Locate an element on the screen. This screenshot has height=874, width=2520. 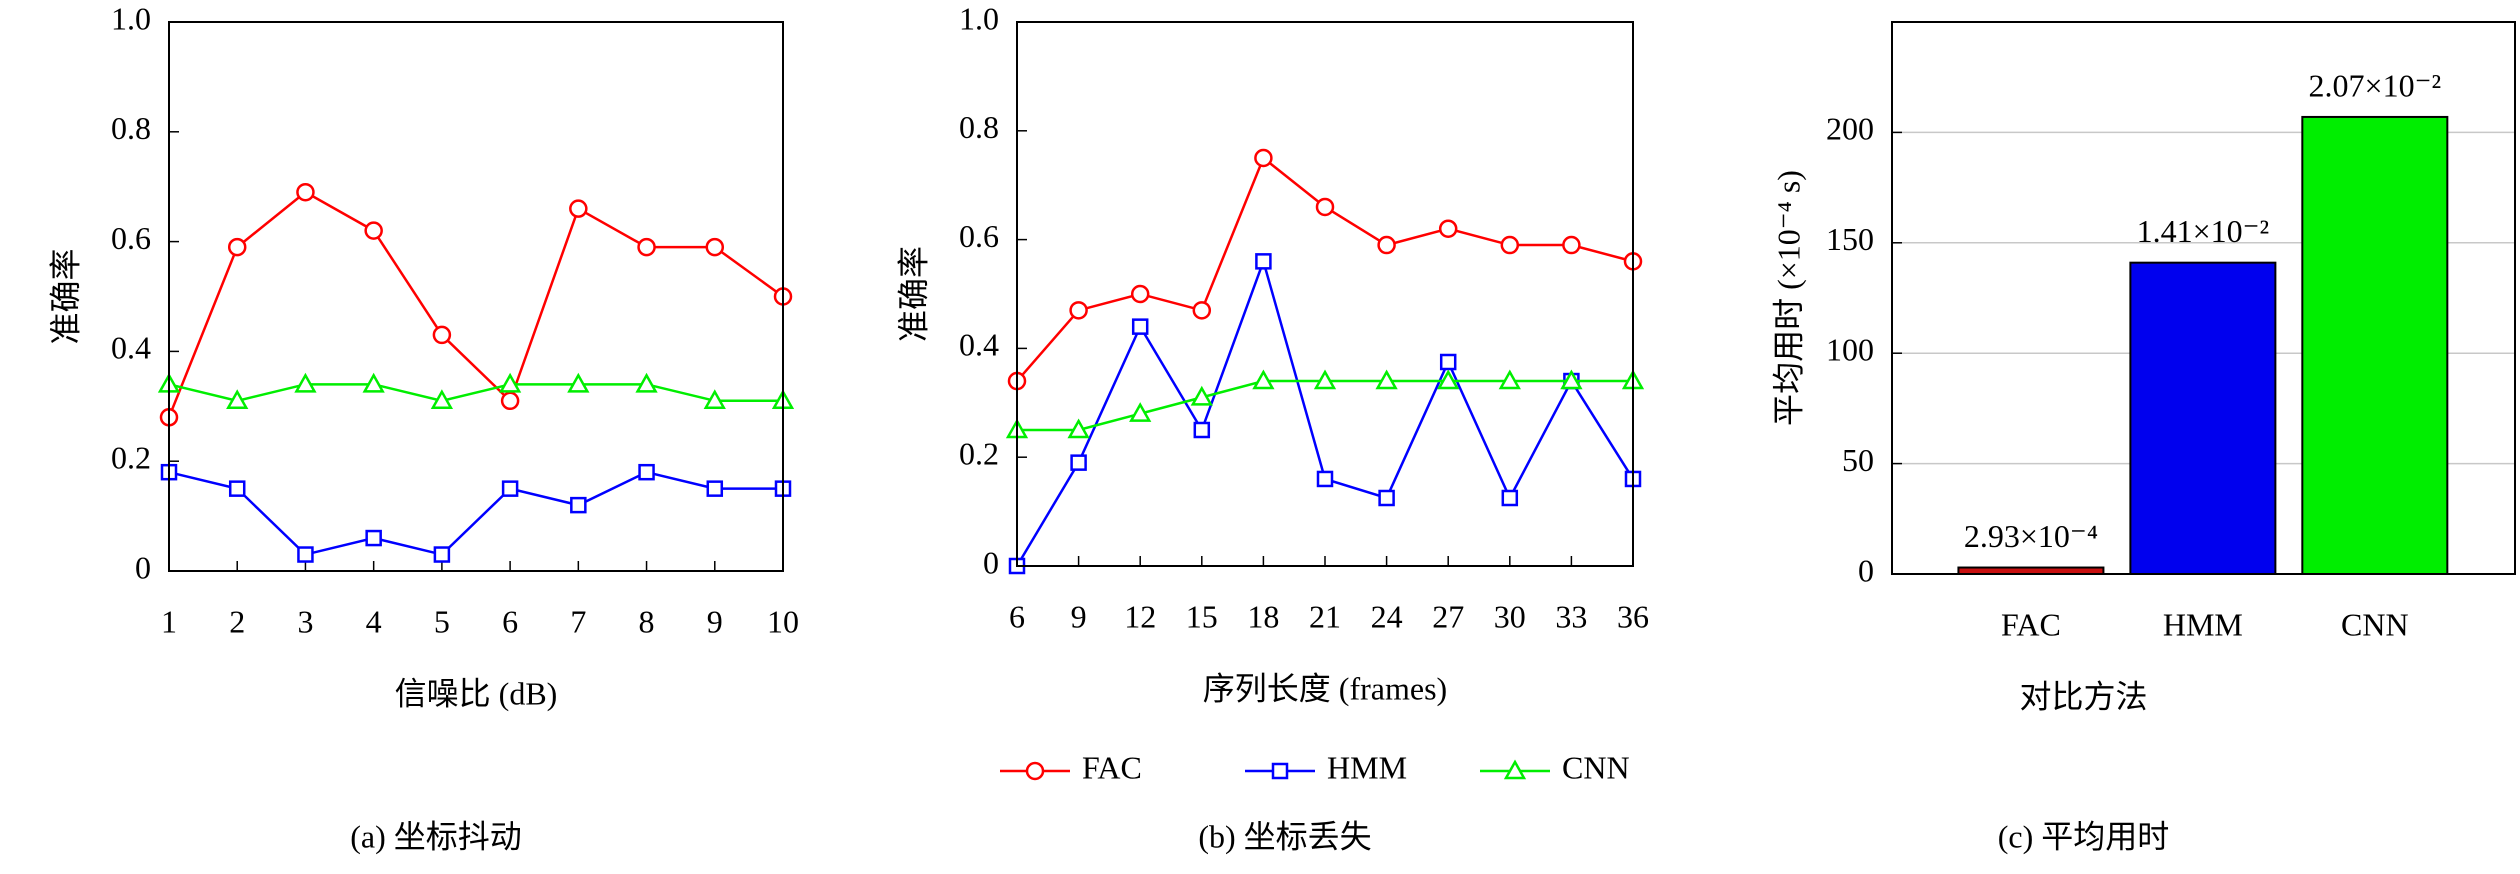
legend-label: FAC is located at coordinates (1112, 767).